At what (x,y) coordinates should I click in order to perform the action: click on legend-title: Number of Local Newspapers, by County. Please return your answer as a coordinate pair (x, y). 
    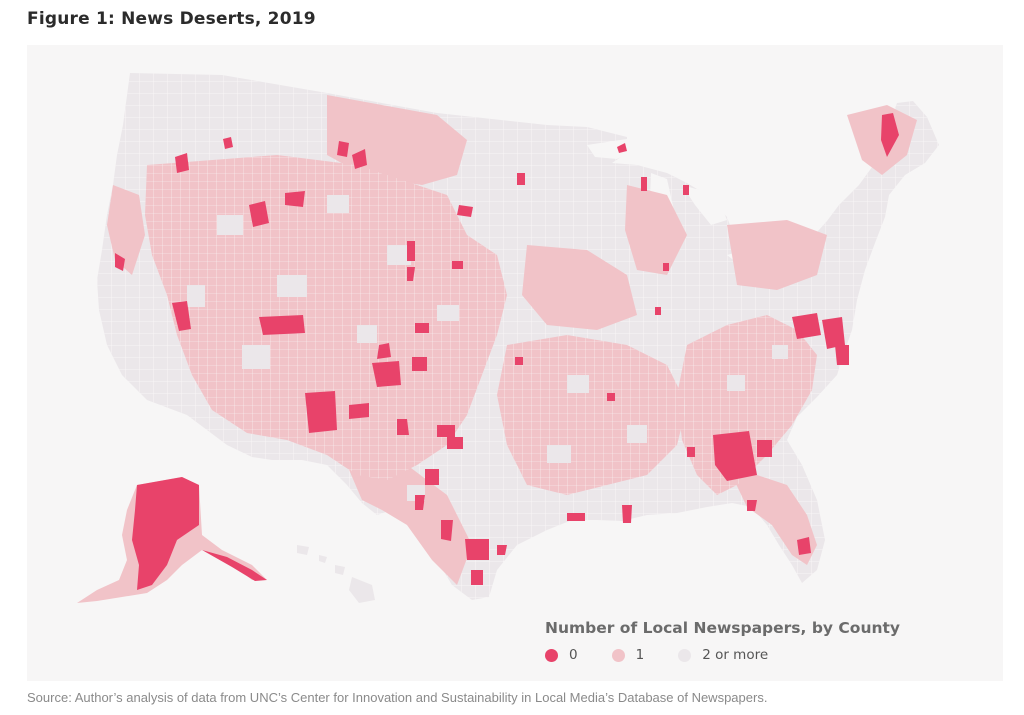
    Looking at the image, I should click on (723, 628).